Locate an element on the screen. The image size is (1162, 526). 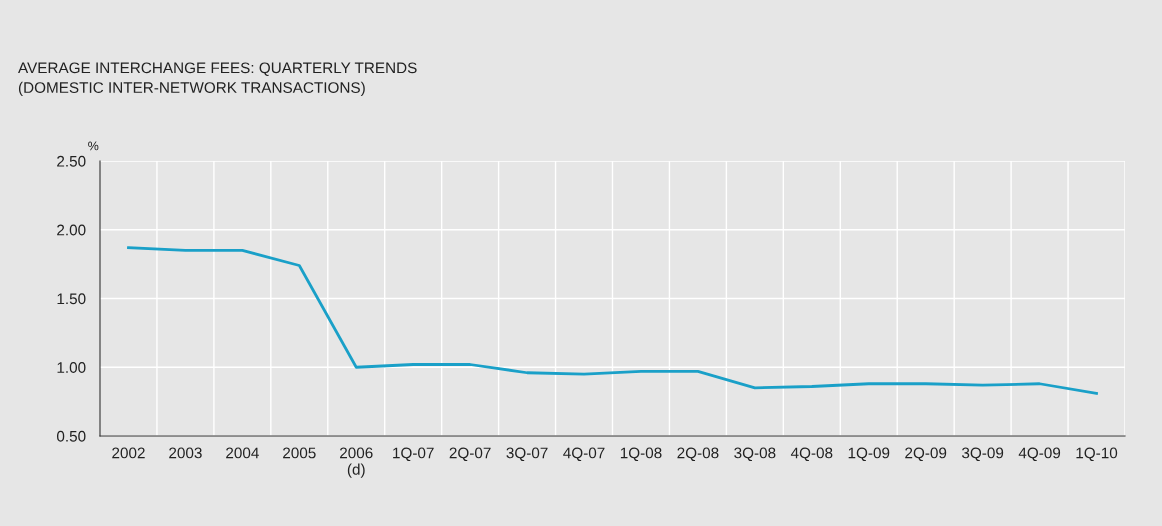
x-tick-label: 4Q-09 is located at coordinates (1039, 454).